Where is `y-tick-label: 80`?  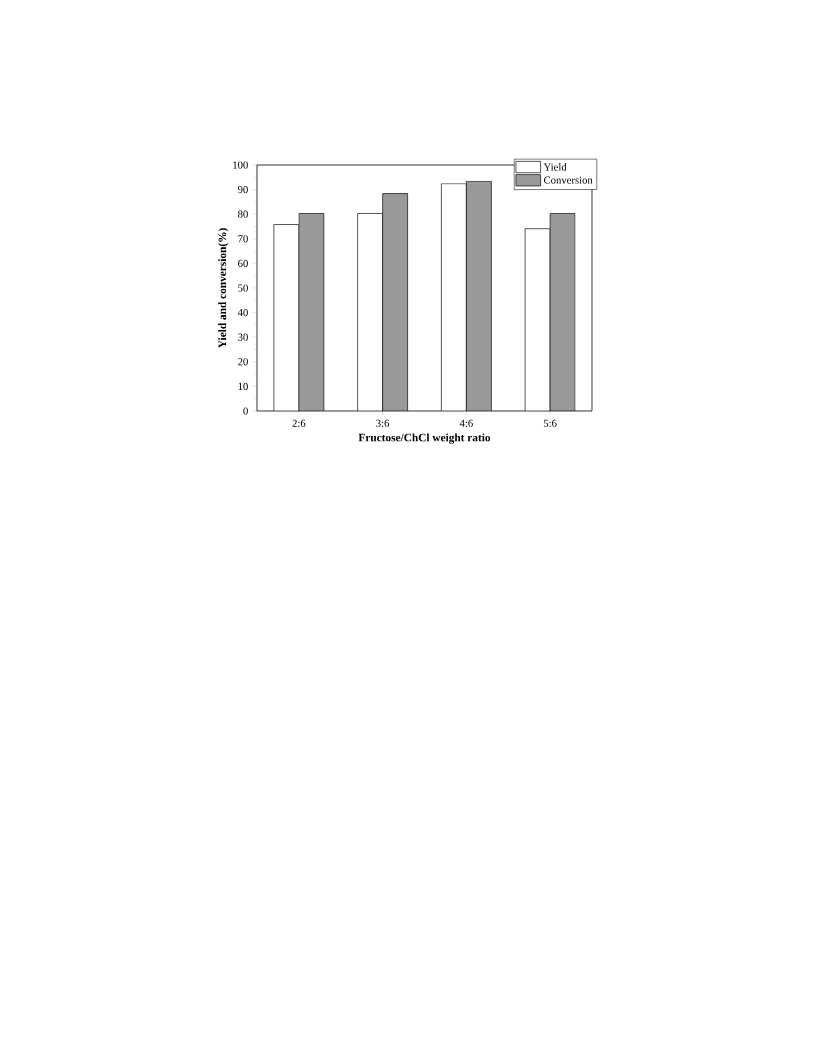
y-tick-label: 80 is located at coordinates (243, 214).